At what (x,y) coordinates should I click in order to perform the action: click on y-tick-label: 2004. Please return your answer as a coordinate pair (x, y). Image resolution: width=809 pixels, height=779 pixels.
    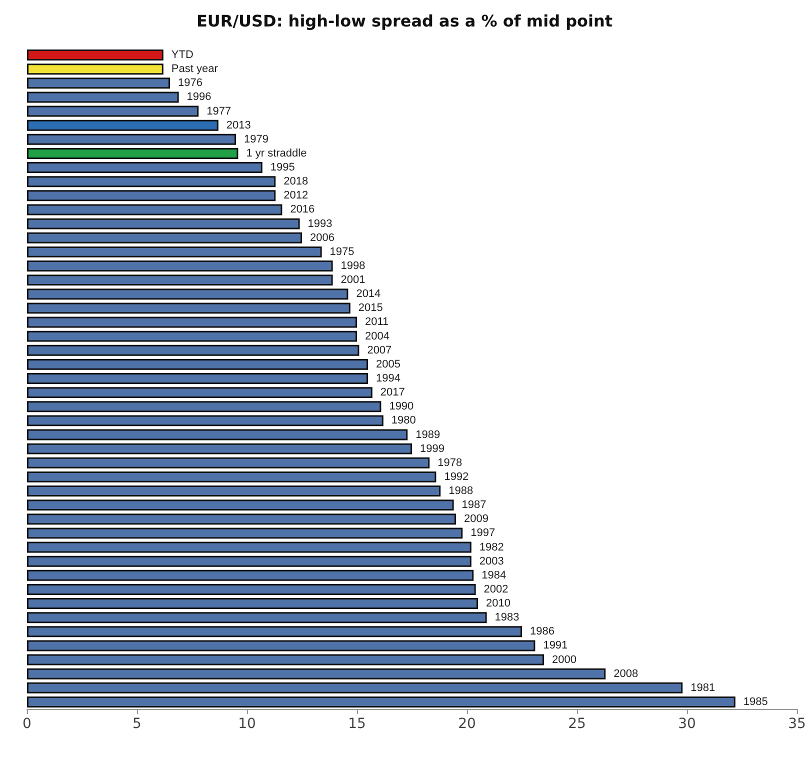
    Looking at the image, I should click on (377, 336).